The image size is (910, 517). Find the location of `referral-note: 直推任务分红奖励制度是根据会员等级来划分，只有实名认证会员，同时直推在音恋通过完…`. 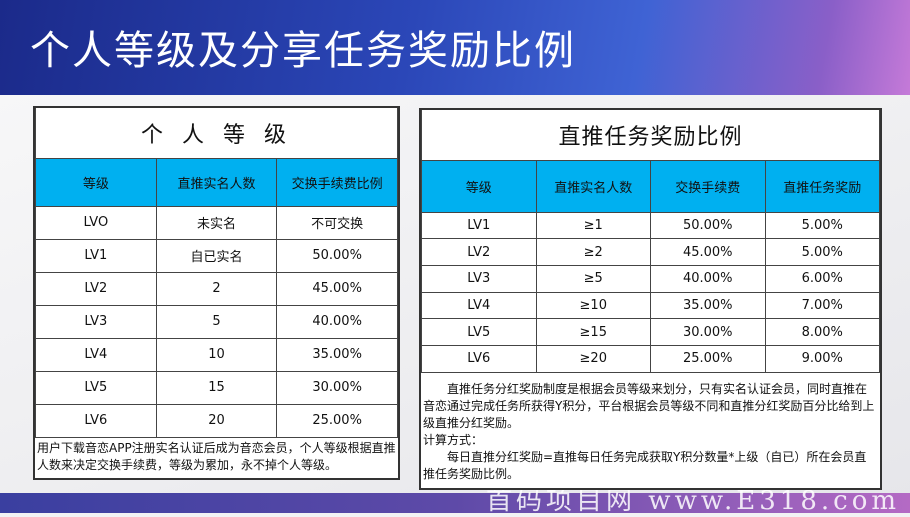

referral-note: 直推任务分红奖励制度是根据会员等级来划分，只有实名认证会员，同时直推在音恋通过完… is located at coordinates (650, 429).